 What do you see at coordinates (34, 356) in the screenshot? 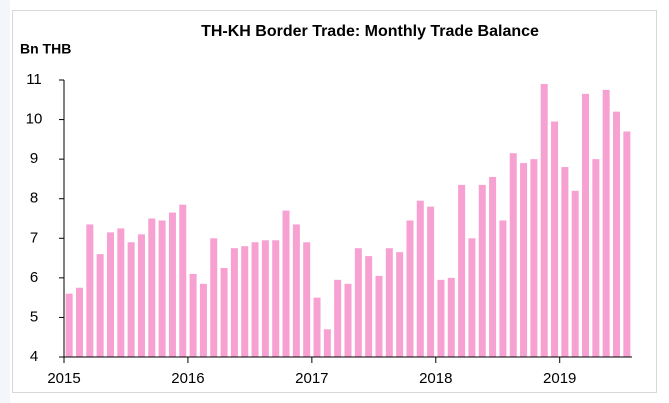
I see `y-tick-label: 4` at bounding box center [34, 356].